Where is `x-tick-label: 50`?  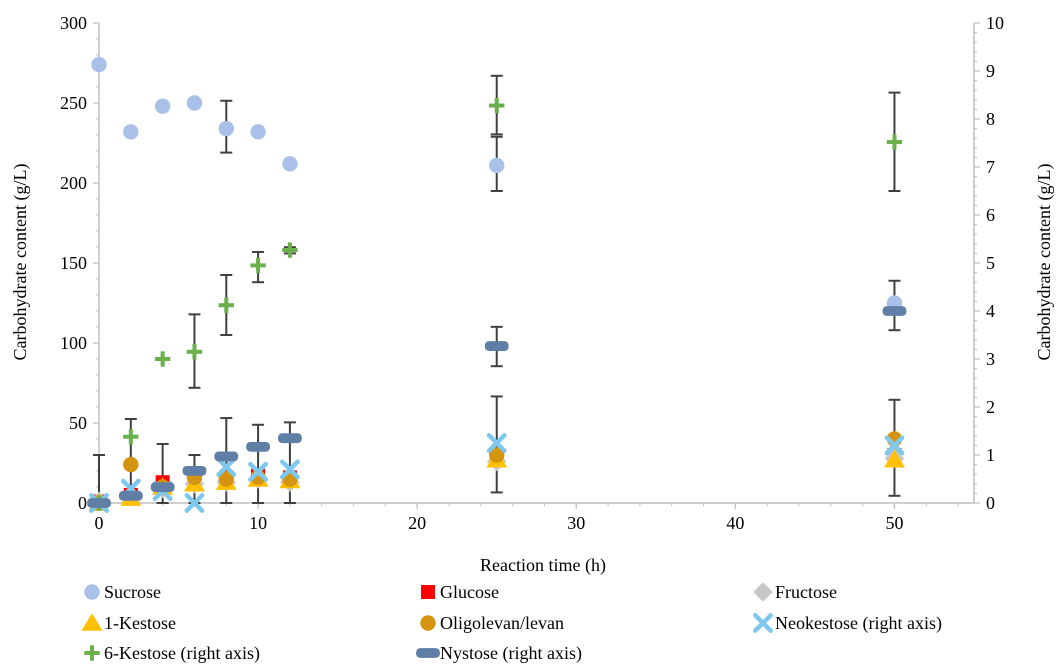
x-tick-label: 50 is located at coordinates (894, 523).